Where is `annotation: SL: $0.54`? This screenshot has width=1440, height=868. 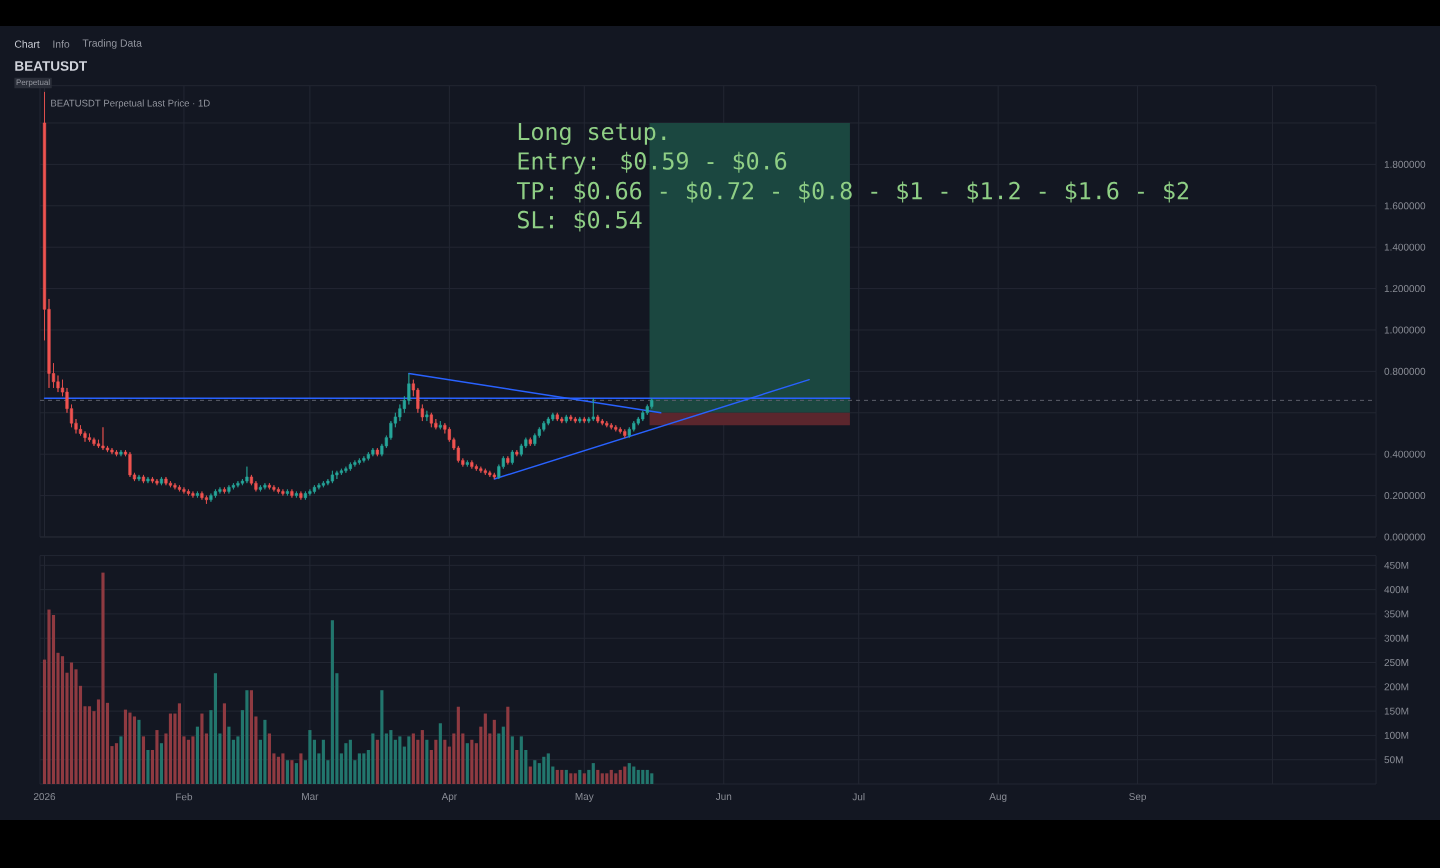
annotation: SL: $0.54 is located at coordinates (580, 221).